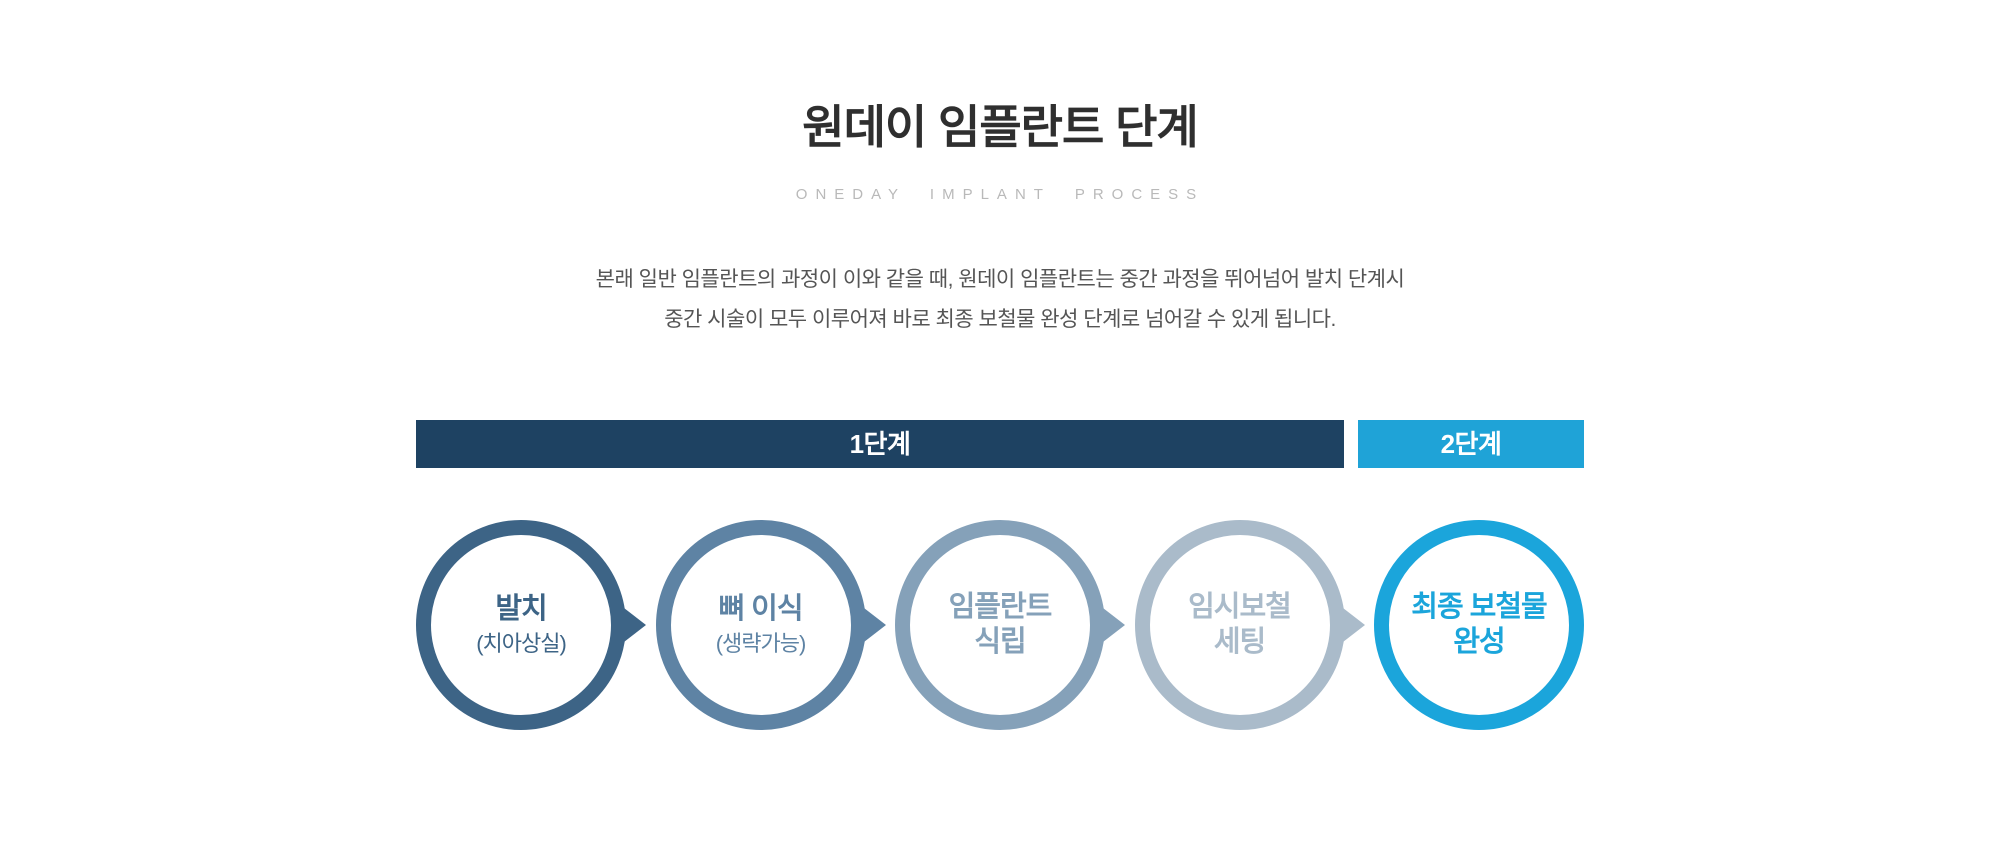 This screenshot has width=2000, height=853. I want to click on step-label: 뼈 이식, so click(760, 608).